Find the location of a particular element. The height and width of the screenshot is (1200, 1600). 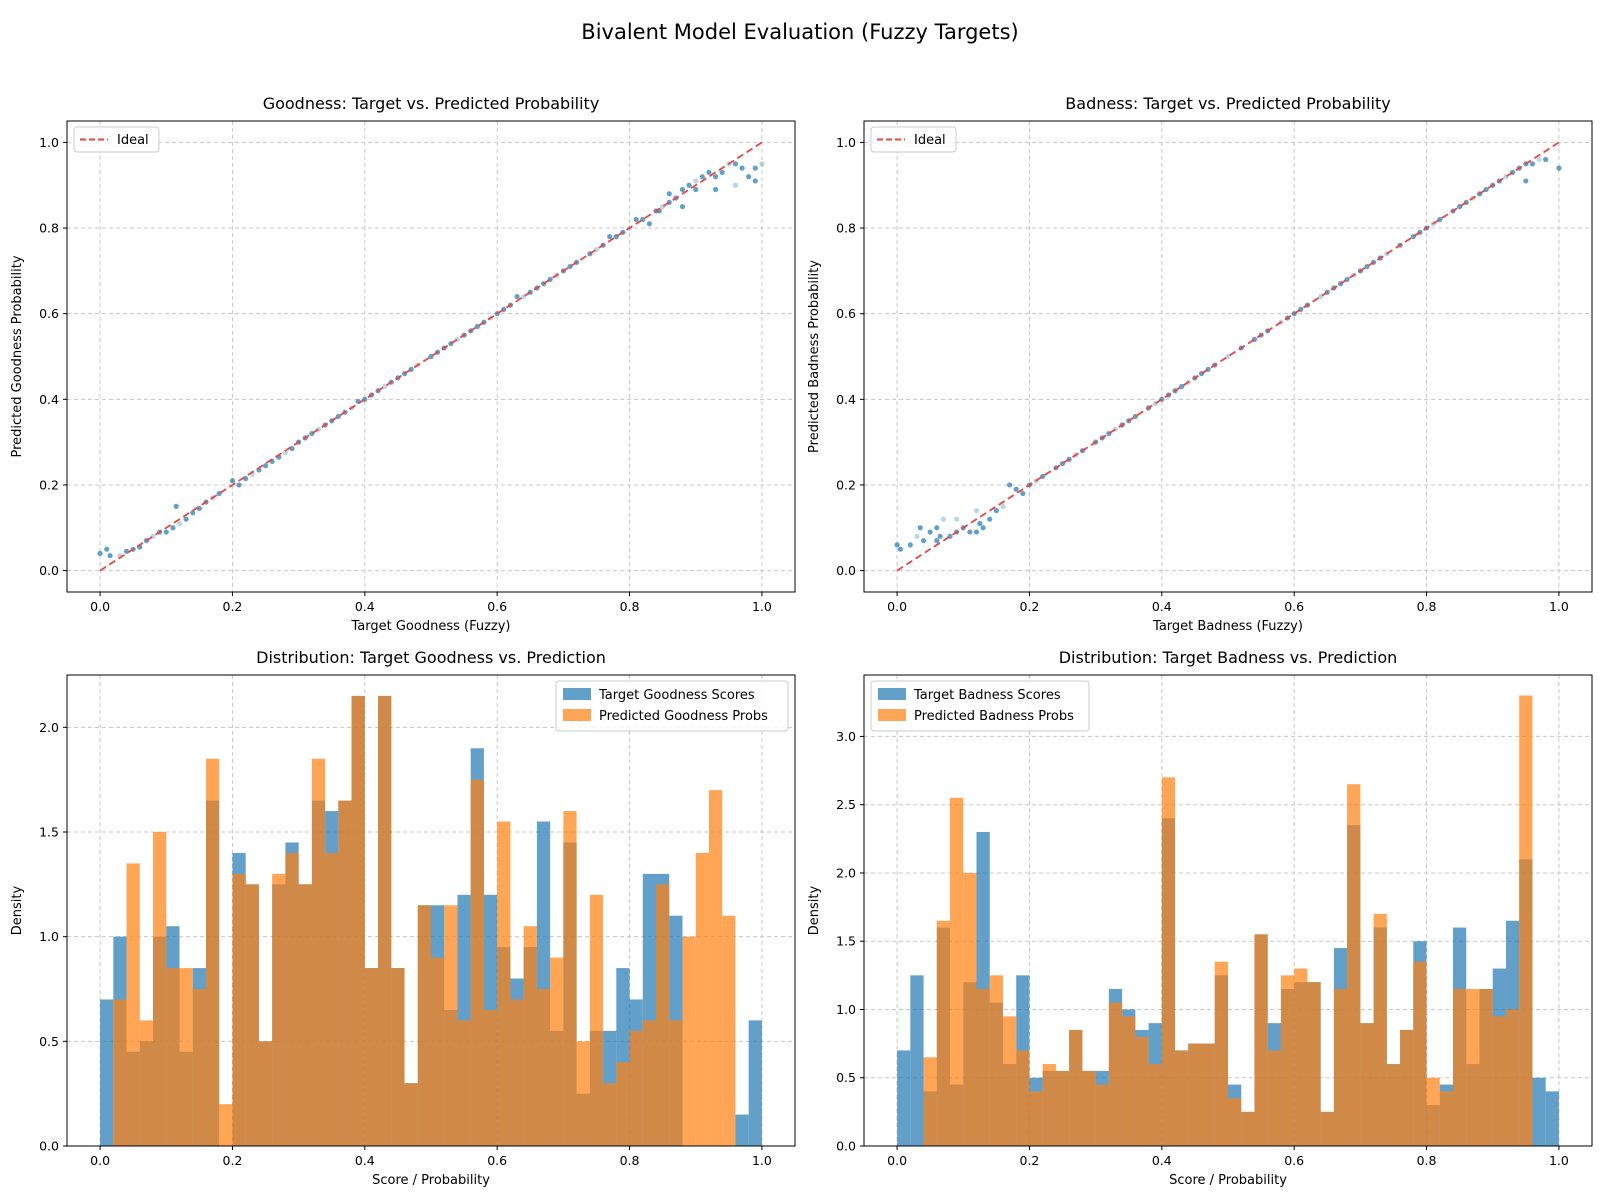

y-tick-label: 2.0 is located at coordinates (846, 872).